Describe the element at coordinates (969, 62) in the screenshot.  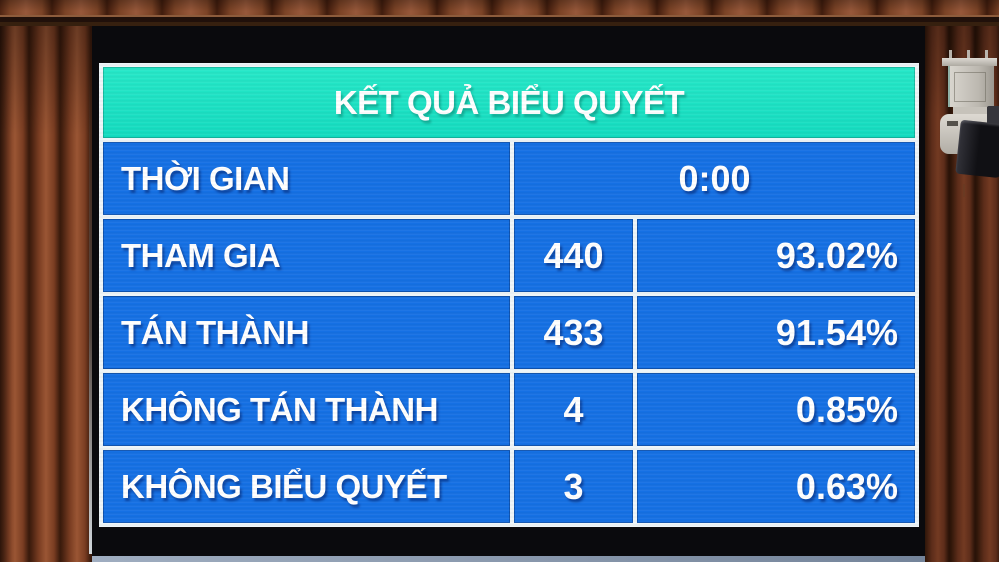
I see `camera-mount-plate` at that location.